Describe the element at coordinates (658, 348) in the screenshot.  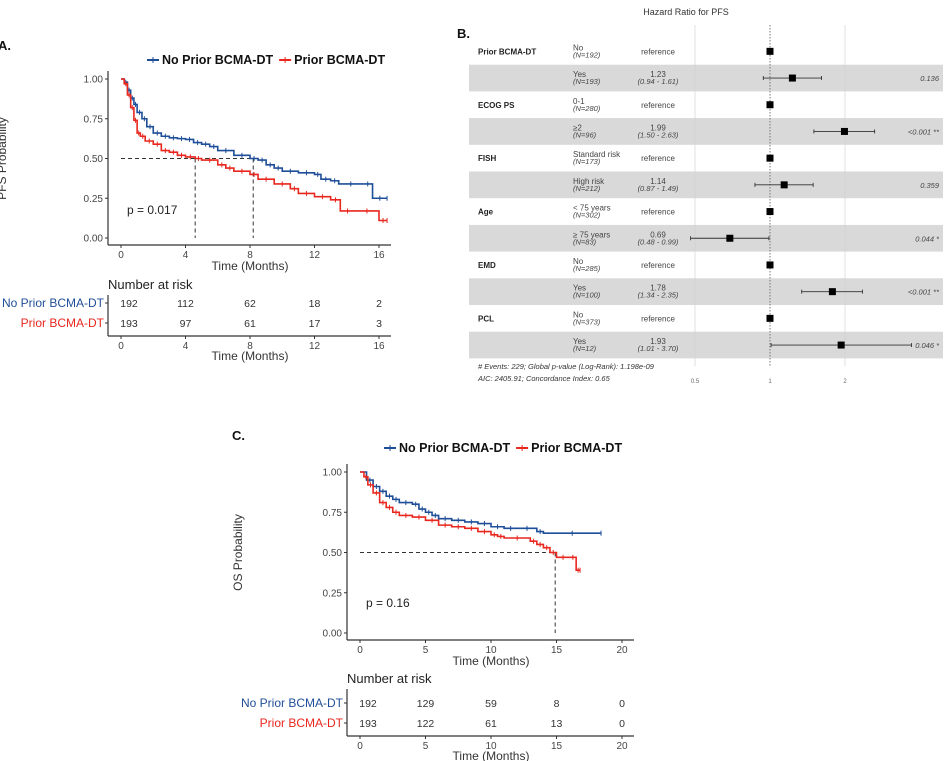
I see `forest-ci: (1.01 - 3.70)` at that location.